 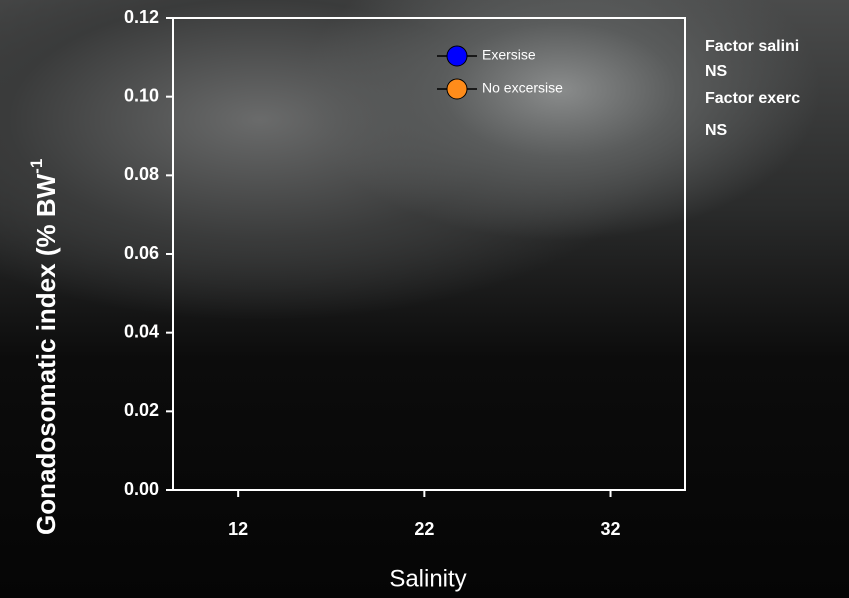 I want to click on annotation: Factor salini, so click(x=752, y=46).